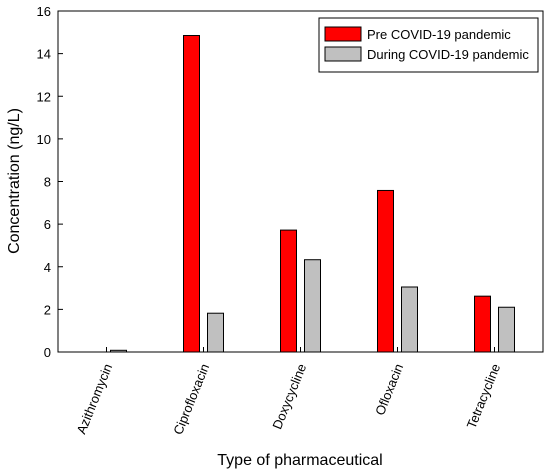  Describe the element at coordinates (44, 11) in the screenshot. I see `y-tick-label: 16` at that location.